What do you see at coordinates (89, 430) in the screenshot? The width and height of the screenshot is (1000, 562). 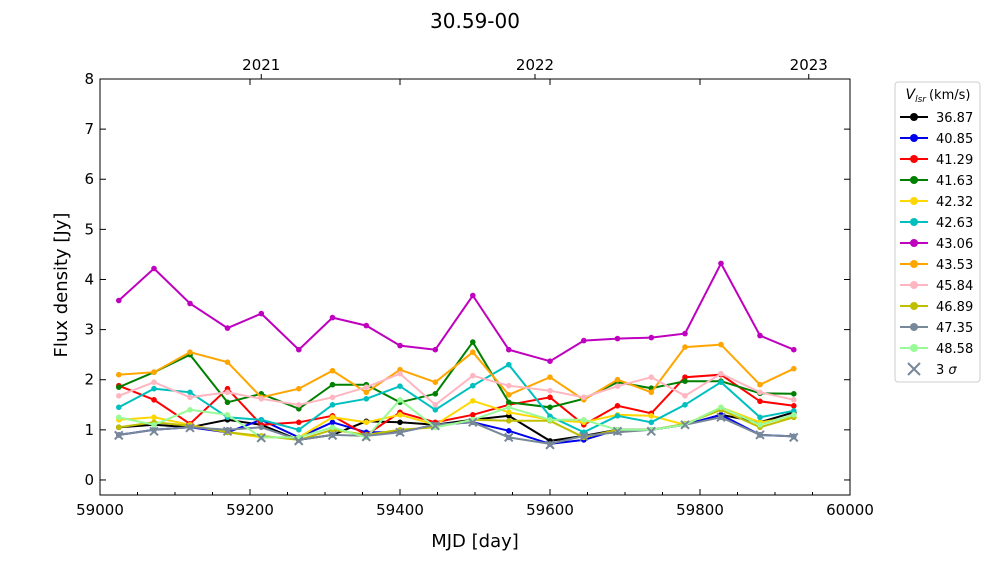 I see `y-tick-label: 1` at bounding box center [89, 430].